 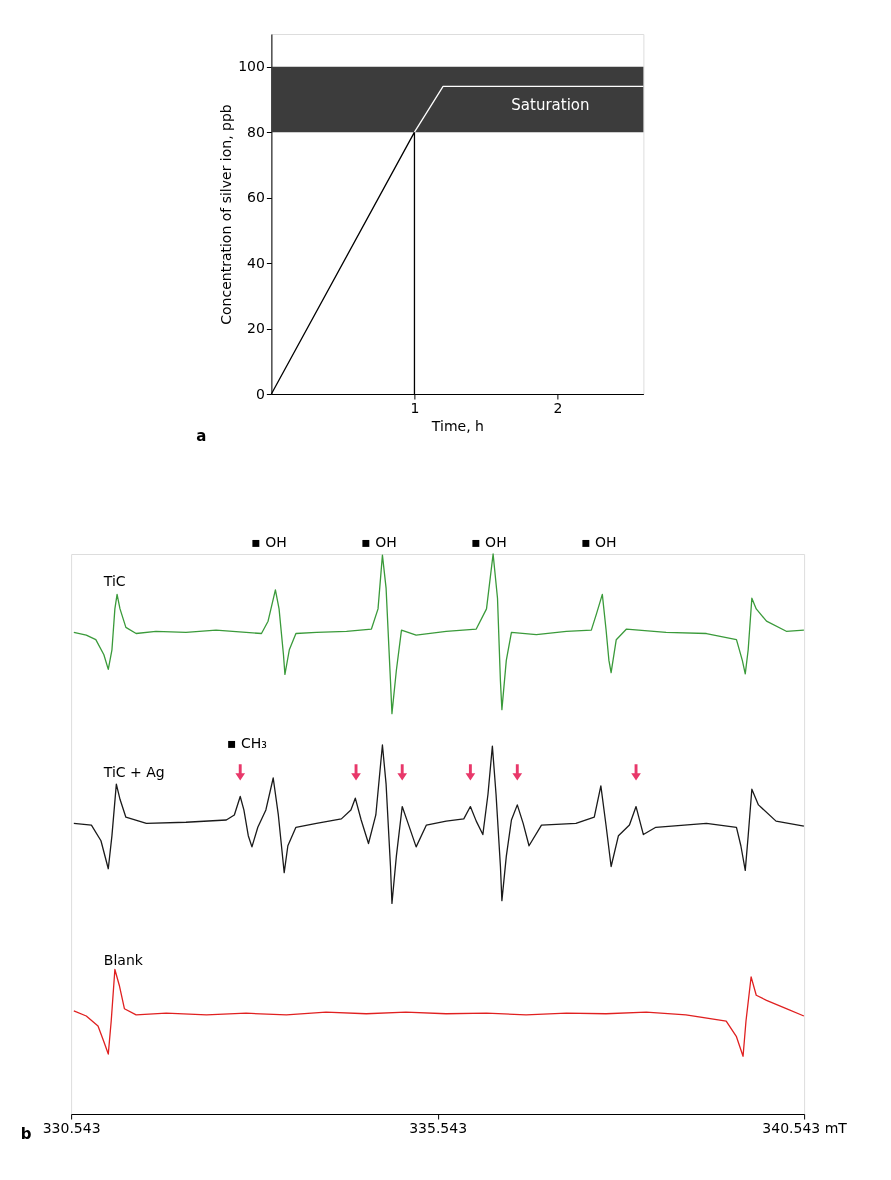 I want to click on x-tick-label: 2, so click(x=558, y=407).